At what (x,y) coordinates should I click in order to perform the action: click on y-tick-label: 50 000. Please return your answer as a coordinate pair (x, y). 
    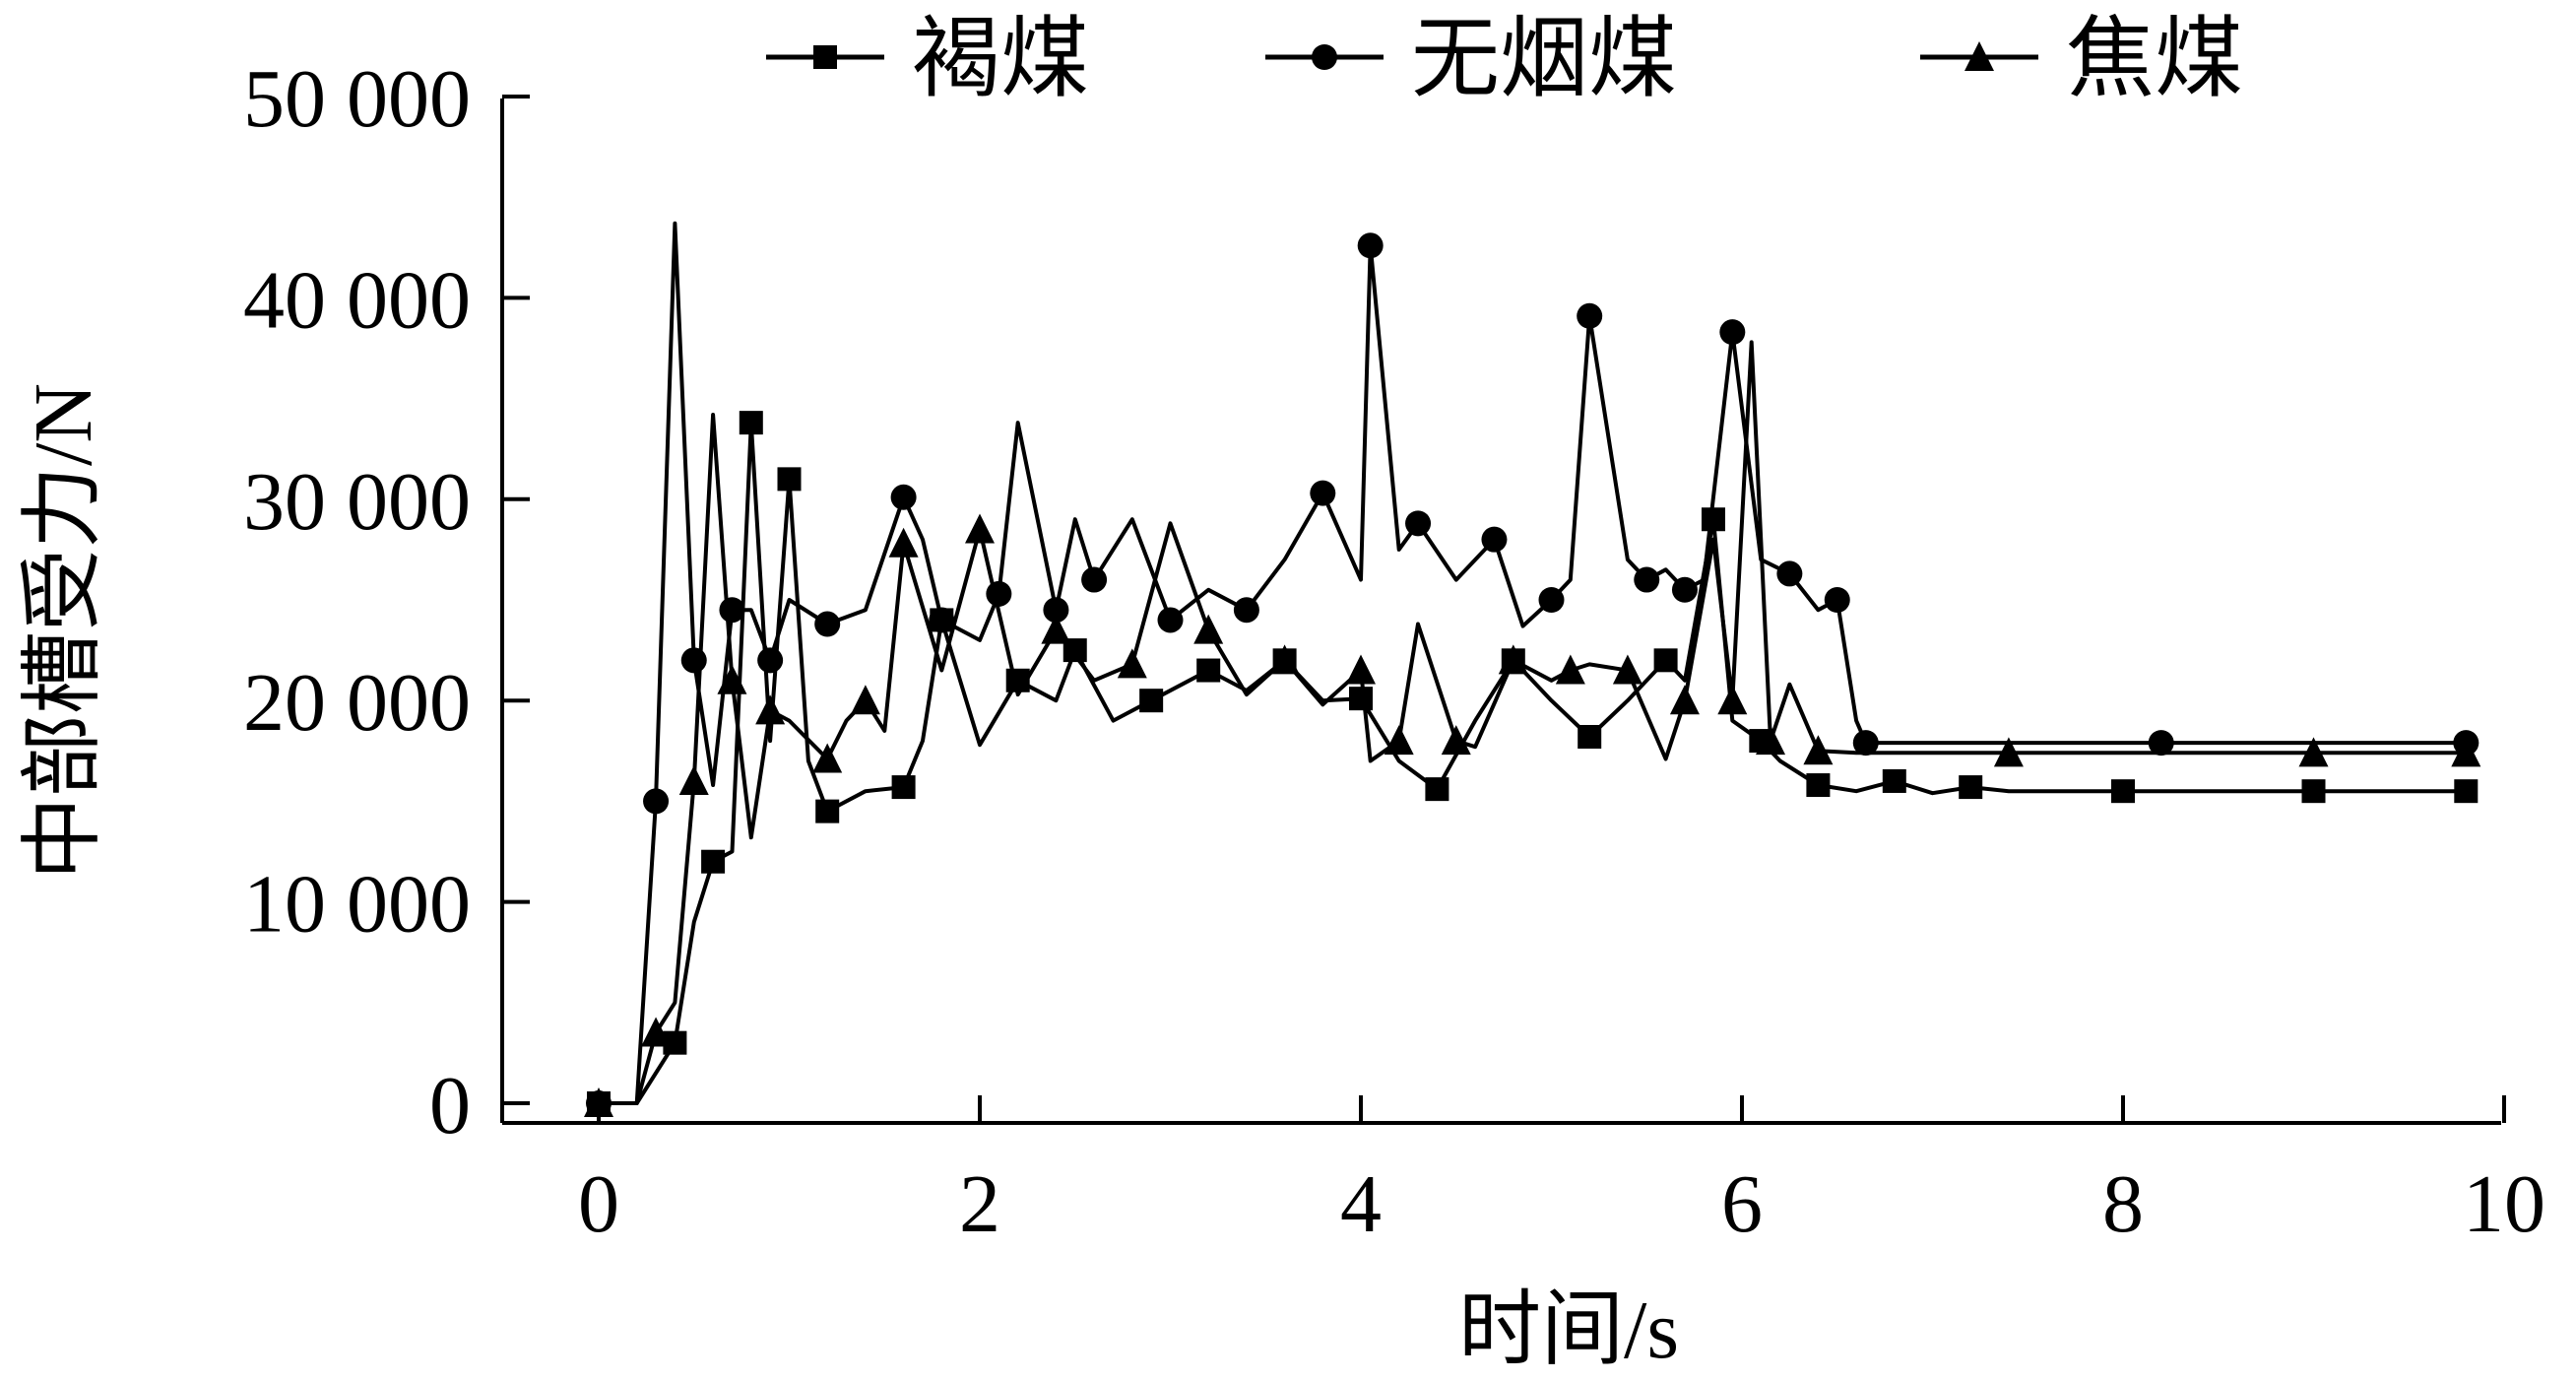
    Looking at the image, I should click on (357, 99).